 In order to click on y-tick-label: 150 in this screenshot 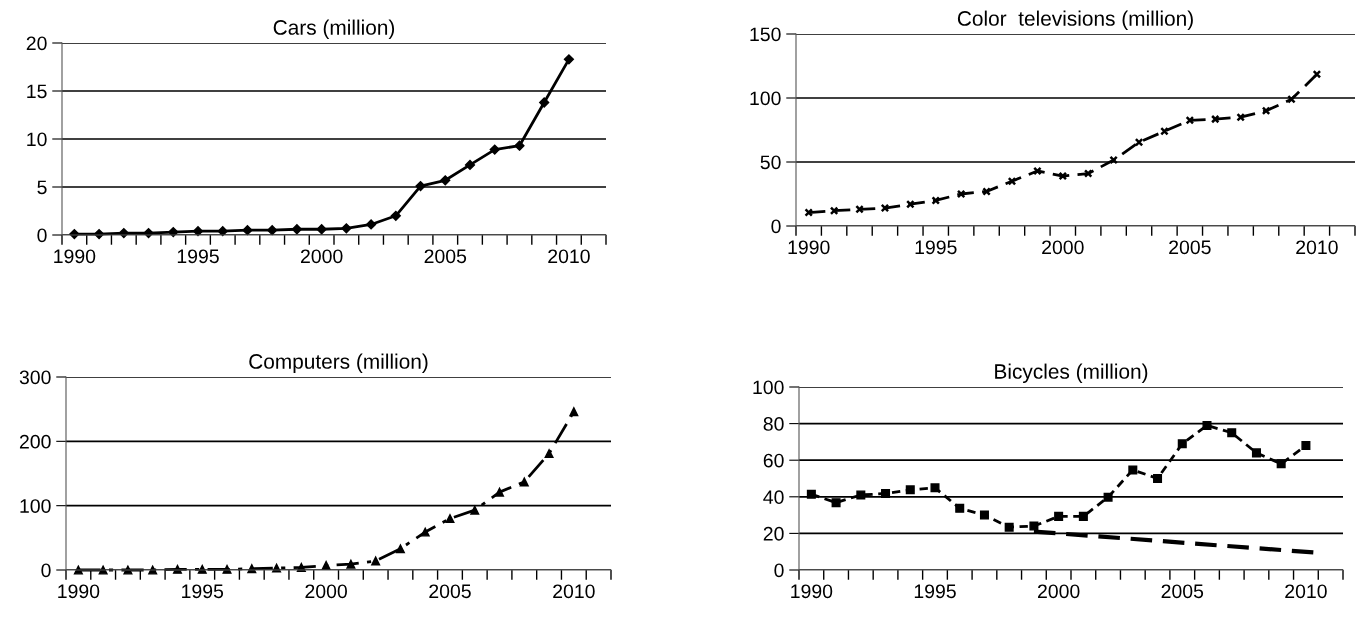, I will do `click(765, 34)`.